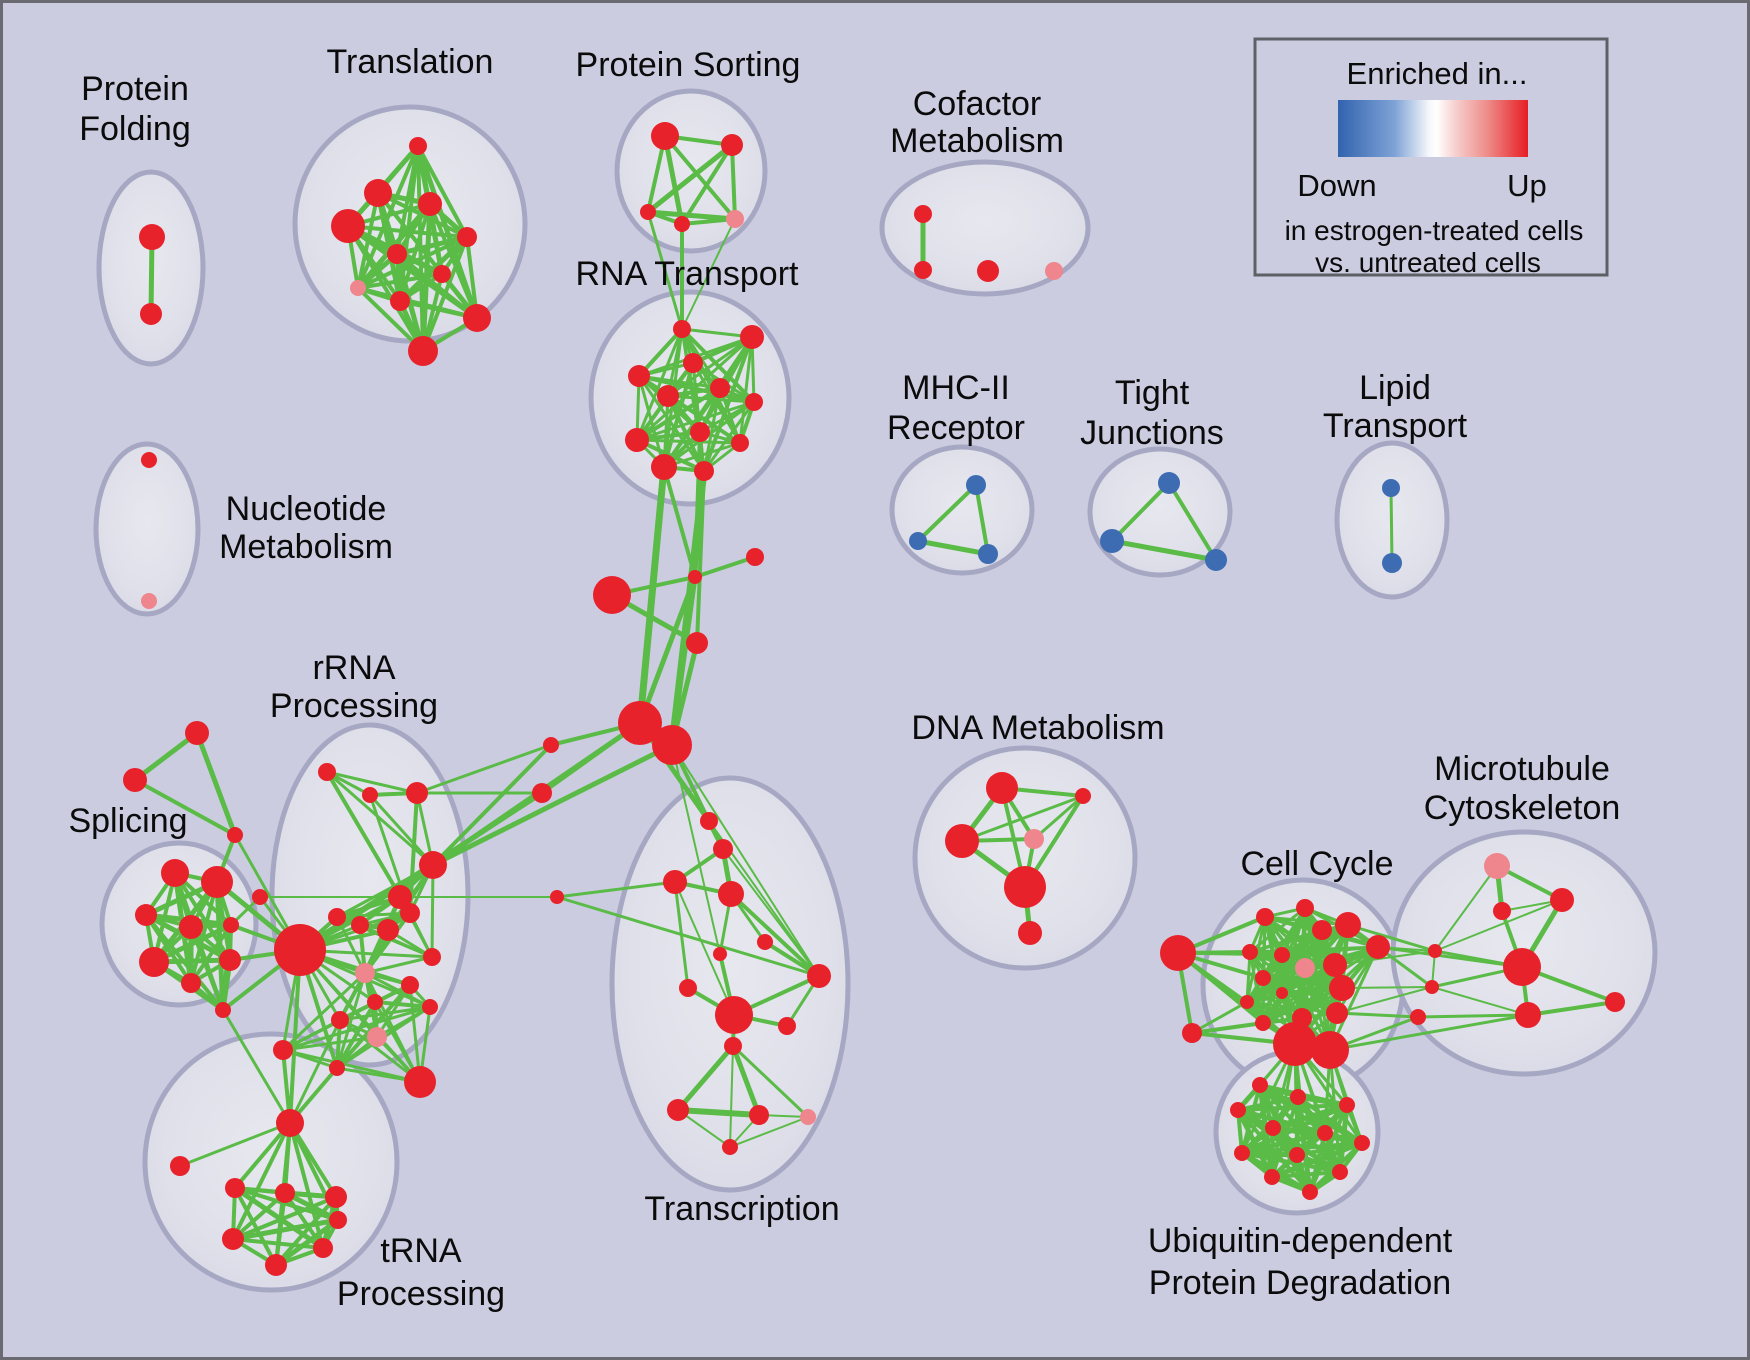 The height and width of the screenshot is (1360, 1750). Describe the element at coordinates (306, 509) in the screenshot. I see `cluster-label-nucleotide-metabolism: Nucleotide` at that location.